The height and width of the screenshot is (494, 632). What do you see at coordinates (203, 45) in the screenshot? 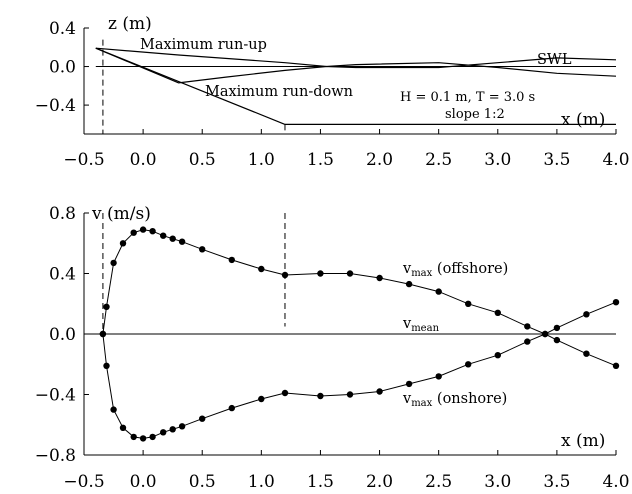
I see `annotation-run-up: Maximum run-up` at bounding box center [203, 45].